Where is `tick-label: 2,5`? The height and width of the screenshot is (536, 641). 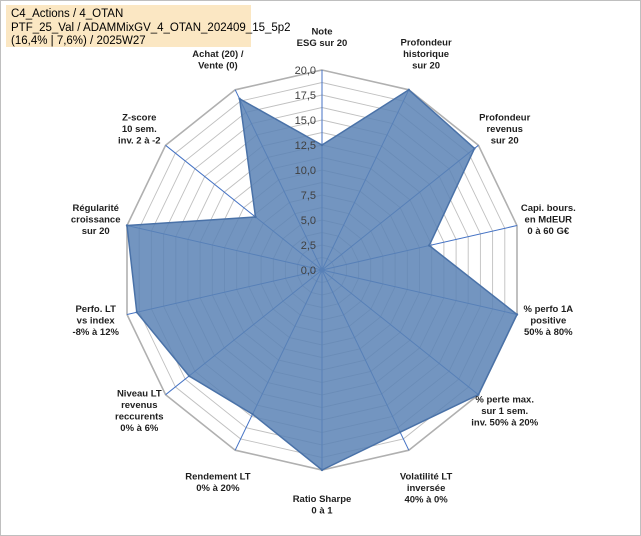
tick-label: 2,5 is located at coordinates (308, 246).